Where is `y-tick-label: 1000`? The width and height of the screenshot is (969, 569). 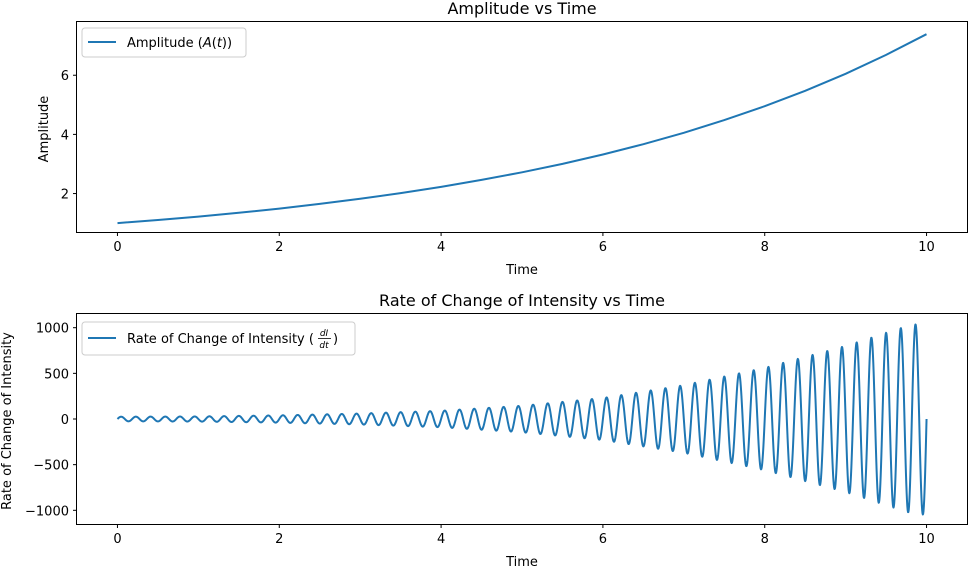 y-tick-label: 1000 is located at coordinates (52, 329).